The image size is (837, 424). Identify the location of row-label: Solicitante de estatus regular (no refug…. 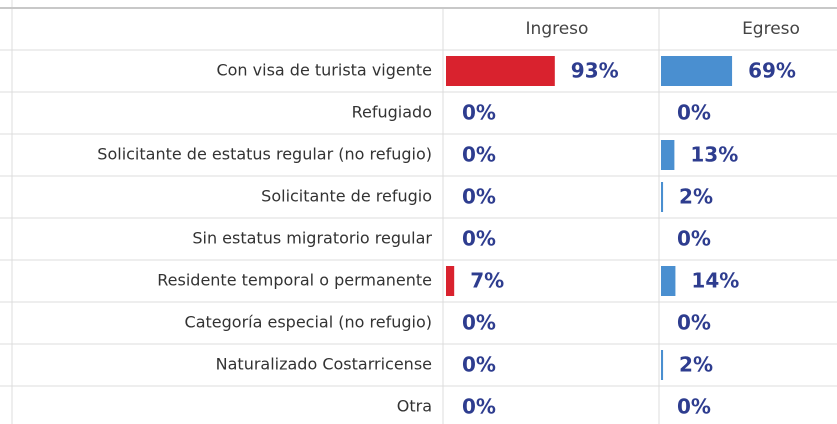
(264, 154).